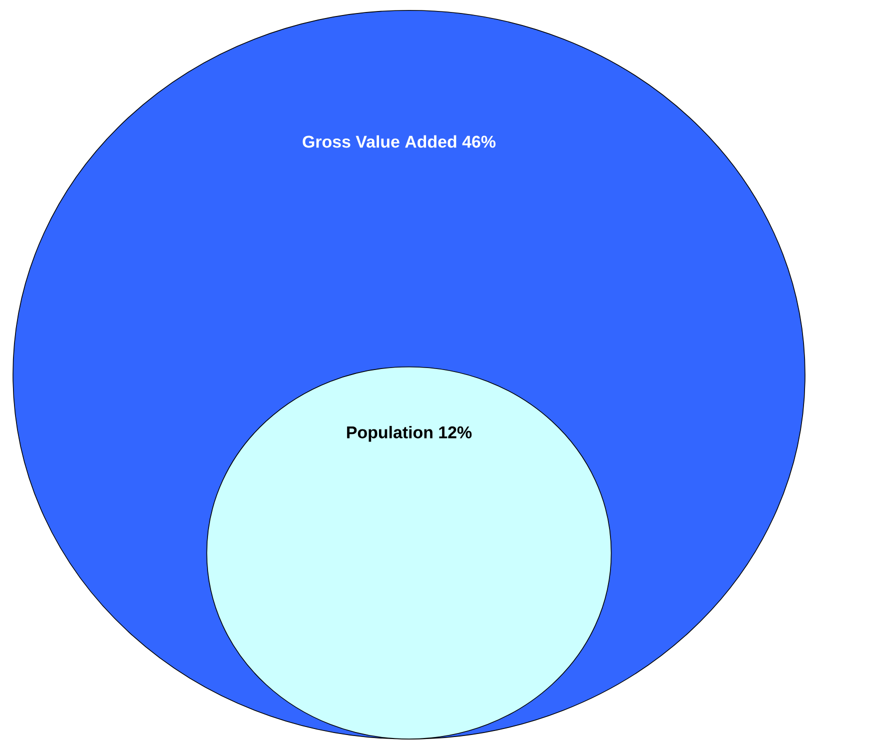 The height and width of the screenshot is (740, 894). Describe the element at coordinates (479, 142) in the screenshot. I see `data-label: 46%` at that location.